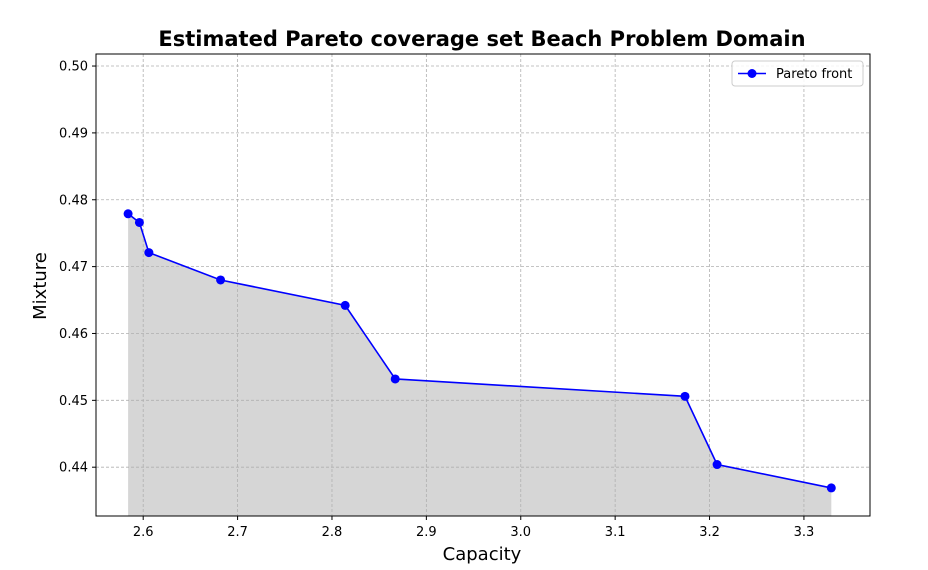 The width and height of the screenshot is (928, 570). I want to click on y-tick-label: 0.44, so click(73, 468).